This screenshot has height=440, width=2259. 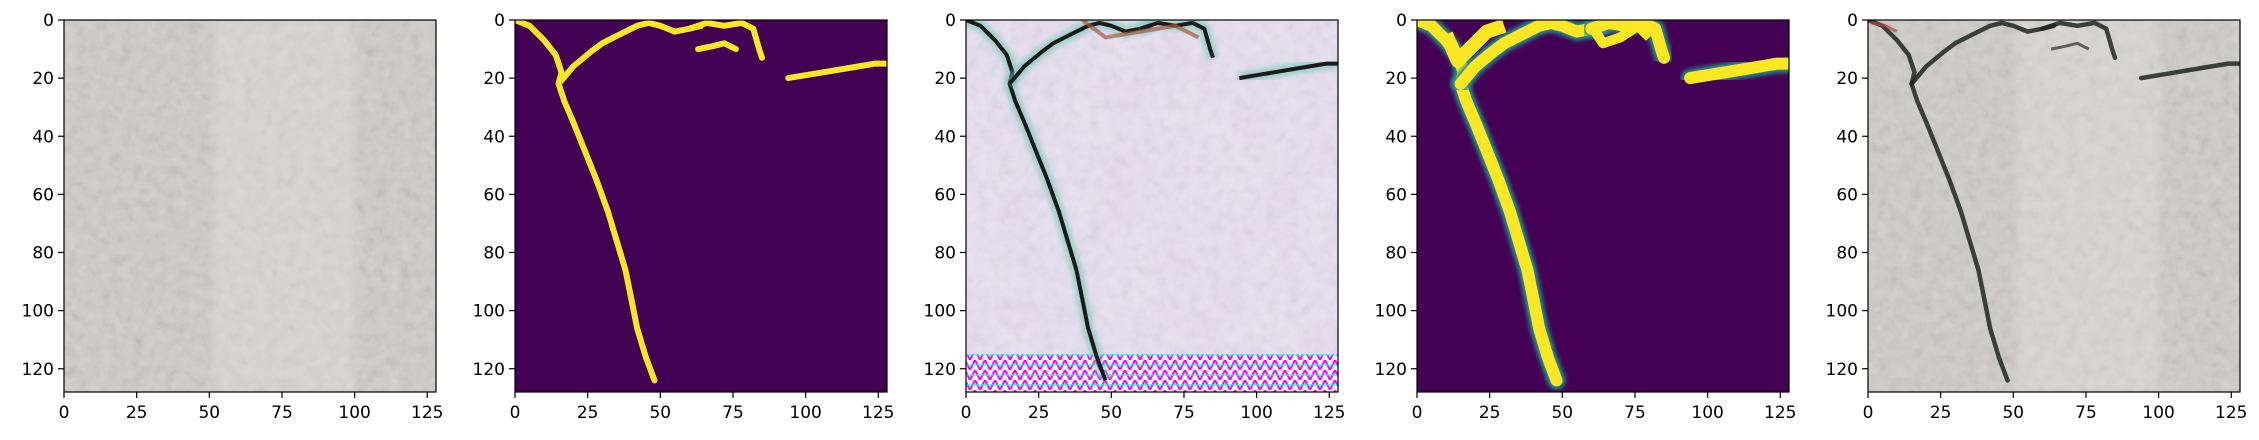 I want to click on concrete-crack-icon, so click(x=2054, y=206).